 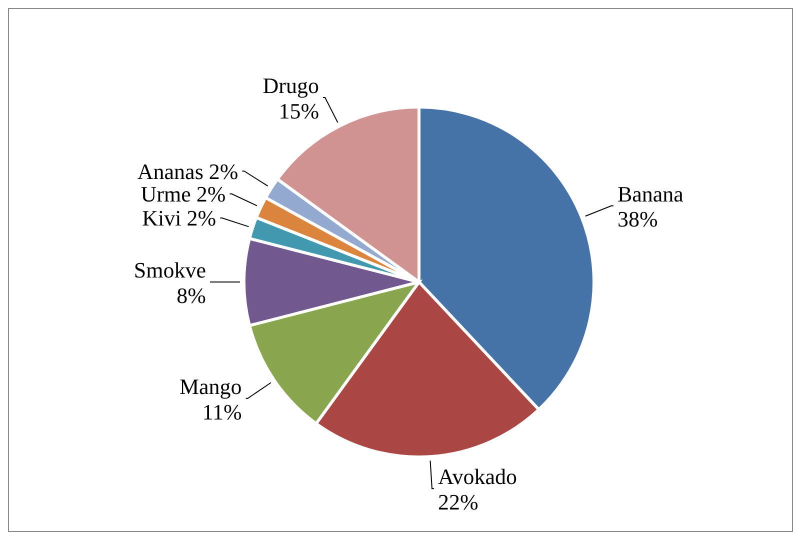 What do you see at coordinates (170, 171) in the screenshot?
I see `slice-label: Ananas` at bounding box center [170, 171].